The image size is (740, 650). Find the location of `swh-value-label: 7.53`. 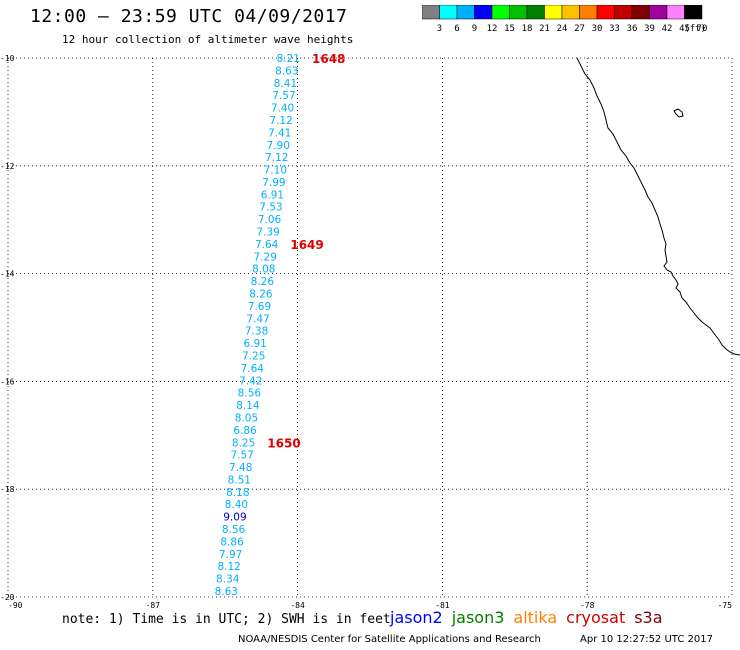

swh-value-label: 7.53 is located at coordinates (270, 208).